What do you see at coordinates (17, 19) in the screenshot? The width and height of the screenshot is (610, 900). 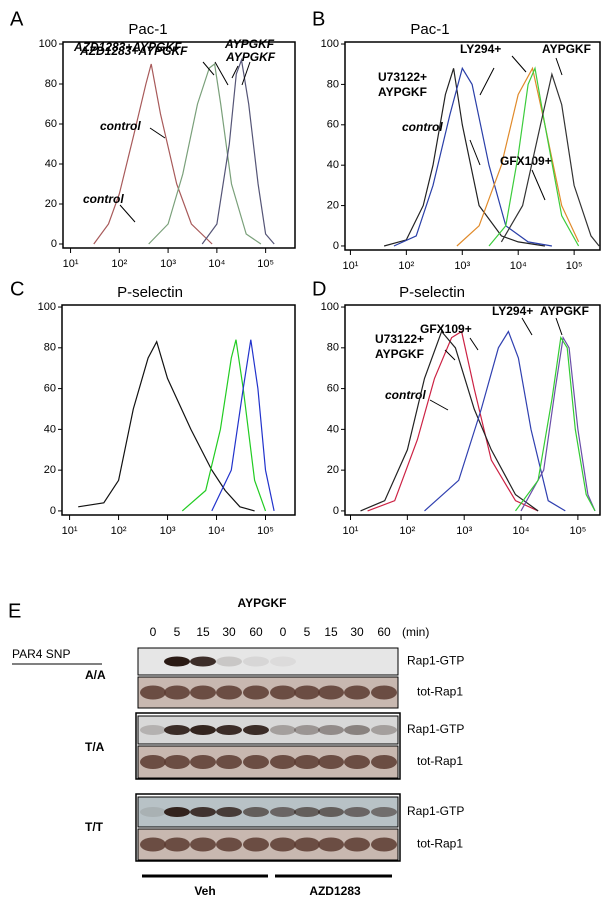 I see `panel-label: A` at bounding box center [17, 19].